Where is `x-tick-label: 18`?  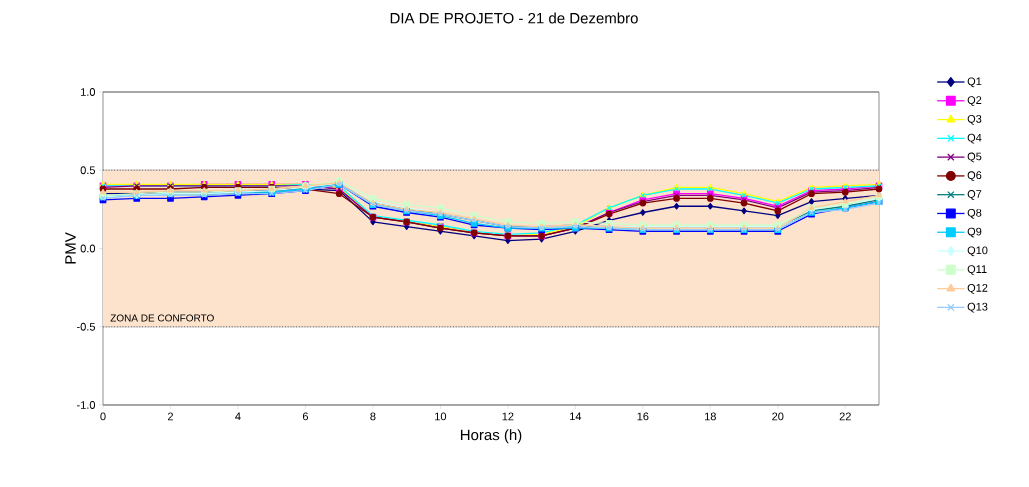 x-tick-label: 18 is located at coordinates (710, 416).